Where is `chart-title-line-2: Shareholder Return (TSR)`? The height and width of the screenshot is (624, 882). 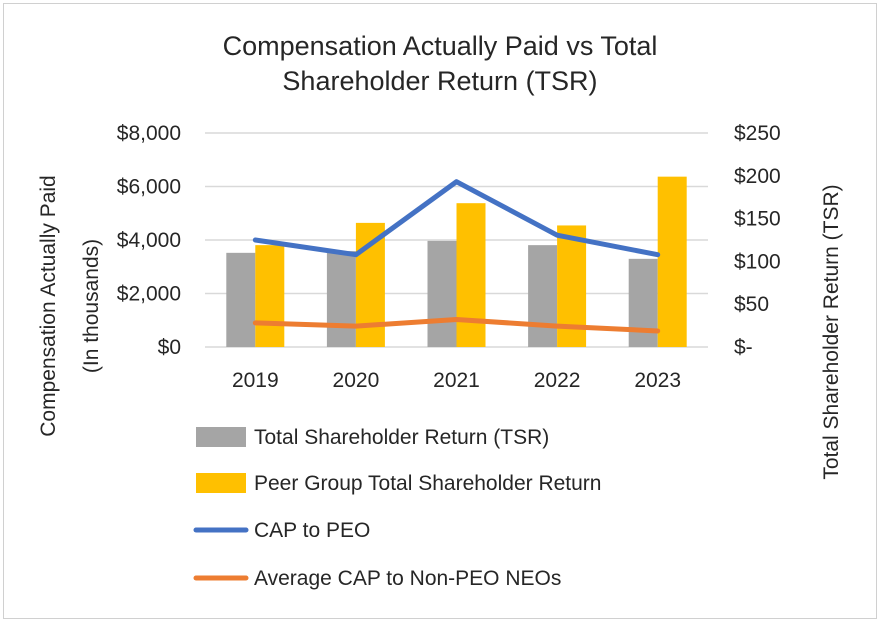 chart-title-line-2: Shareholder Return (TSR) is located at coordinates (439, 81).